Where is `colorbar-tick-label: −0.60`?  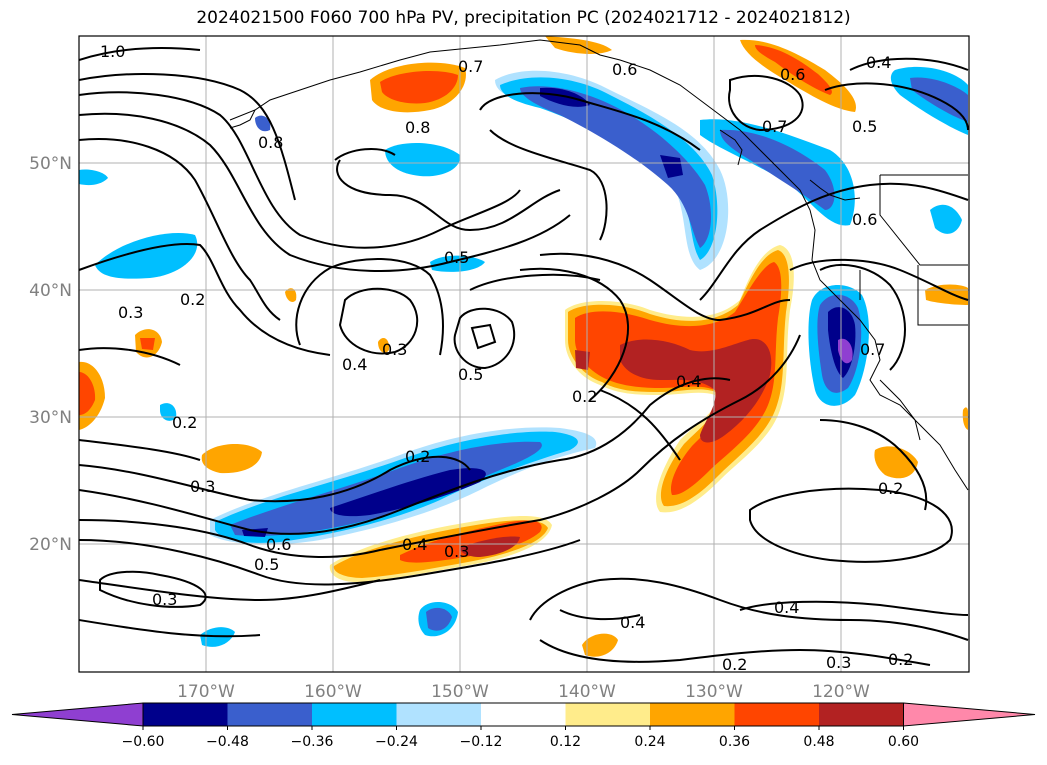 colorbar-tick-label: −0.60 is located at coordinates (143, 742).